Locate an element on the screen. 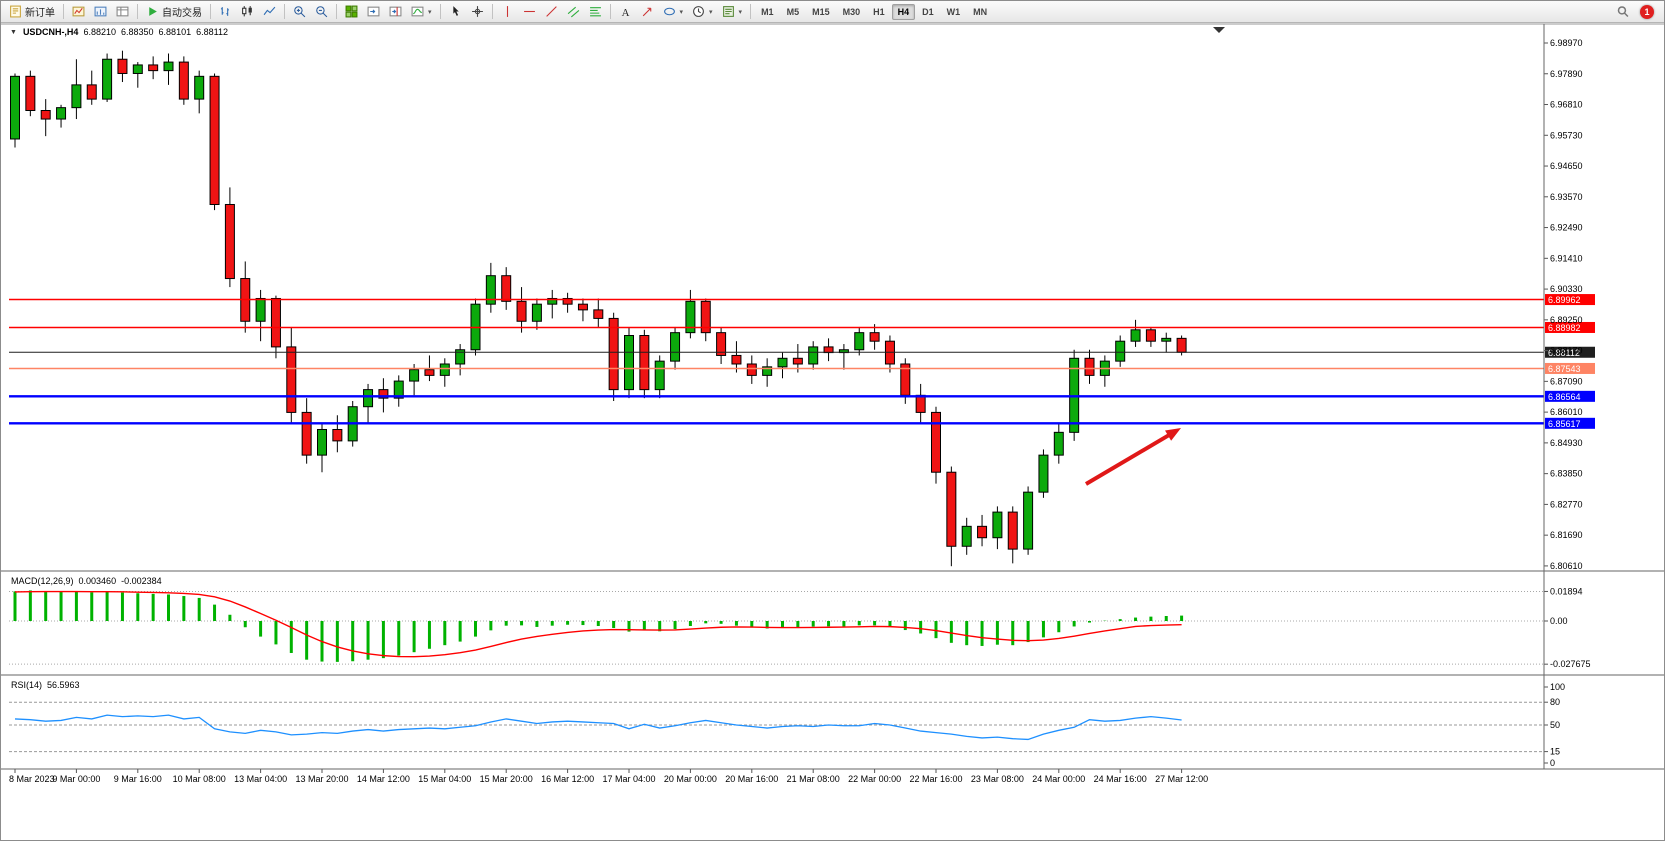  indicators-button: ▾ is located at coordinates (421, 12).